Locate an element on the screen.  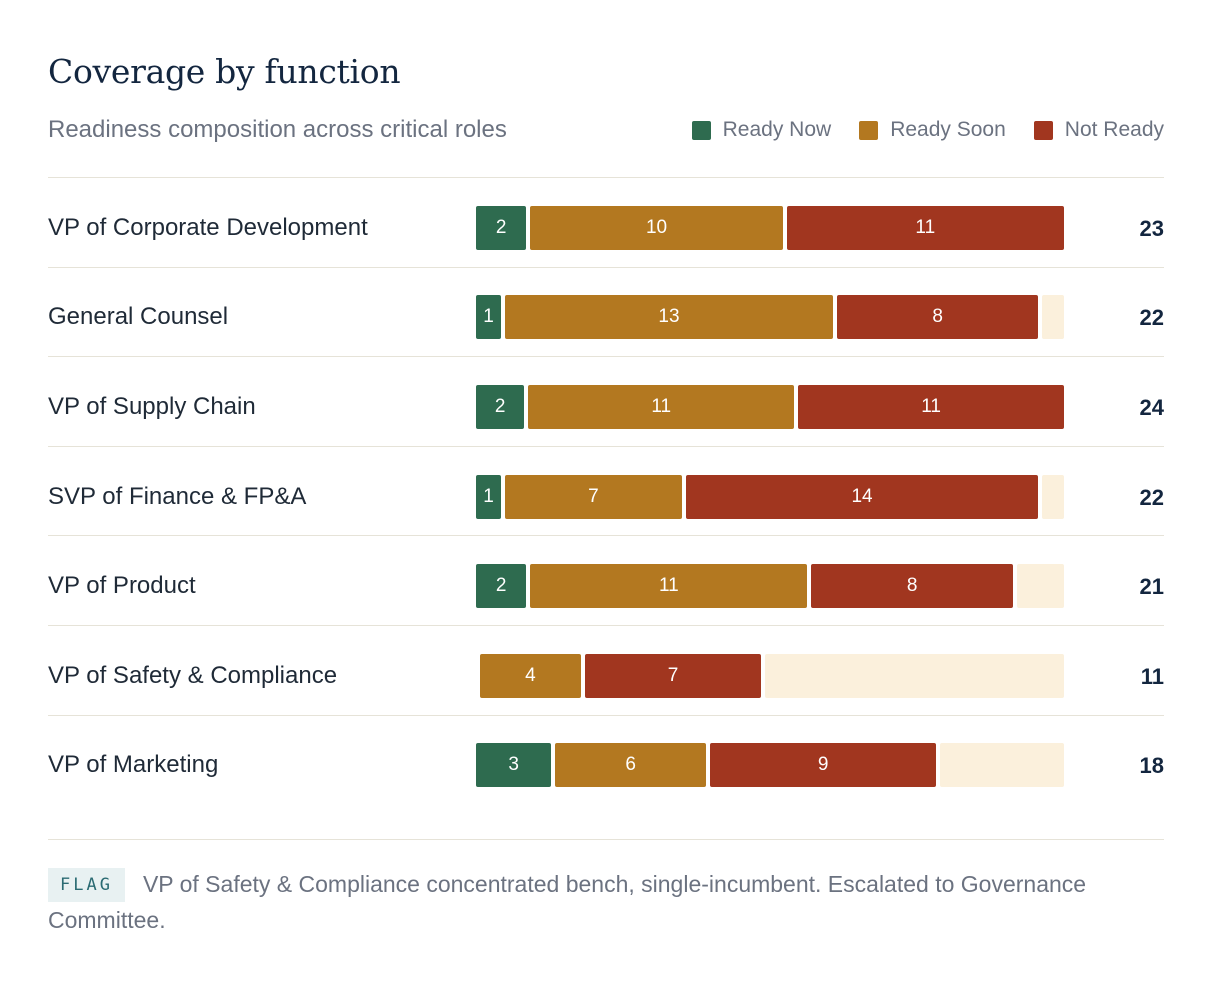
bar-segment-ready-soon: 10 is located at coordinates (656, 227).